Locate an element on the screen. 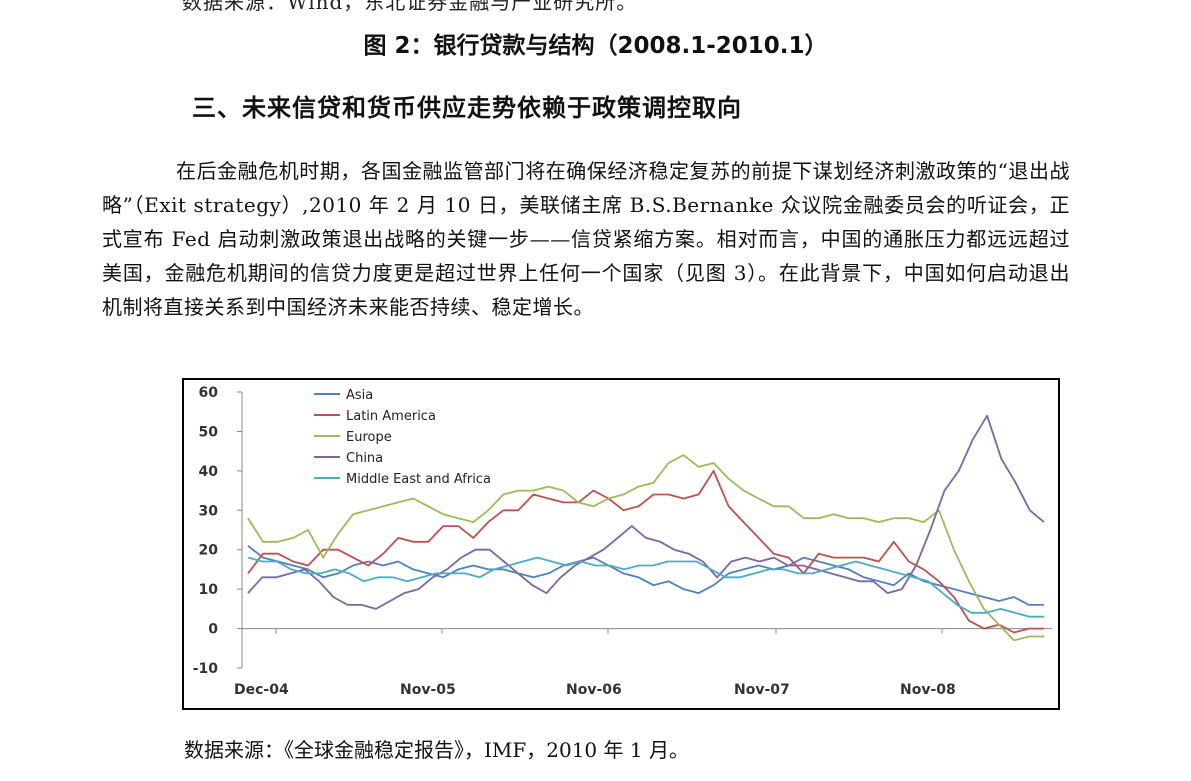 The height and width of the screenshot is (781, 1191). x-tick-label: Nov-07 is located at coordinates (762, 690).